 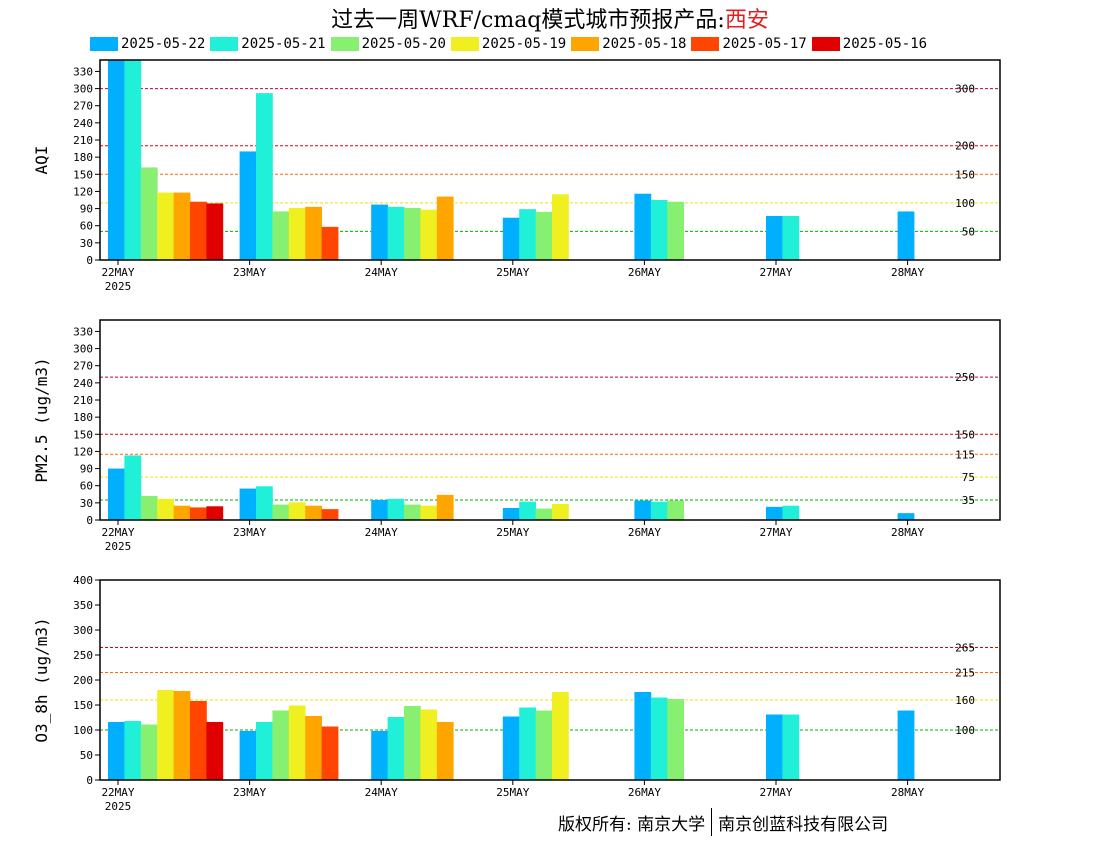 What do you see at coordinates (803, 824) in the screenshot?
I see `copyright-right: 南京创蓝科技有限公司` at bounding box center [803, 824].